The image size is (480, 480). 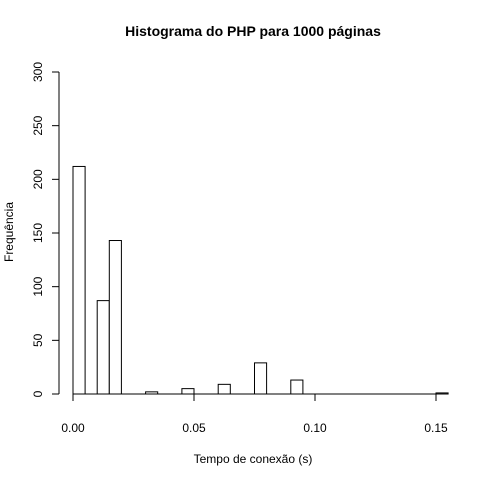 I want to click on y-tick-label: 250, so click(x=38, y=125).